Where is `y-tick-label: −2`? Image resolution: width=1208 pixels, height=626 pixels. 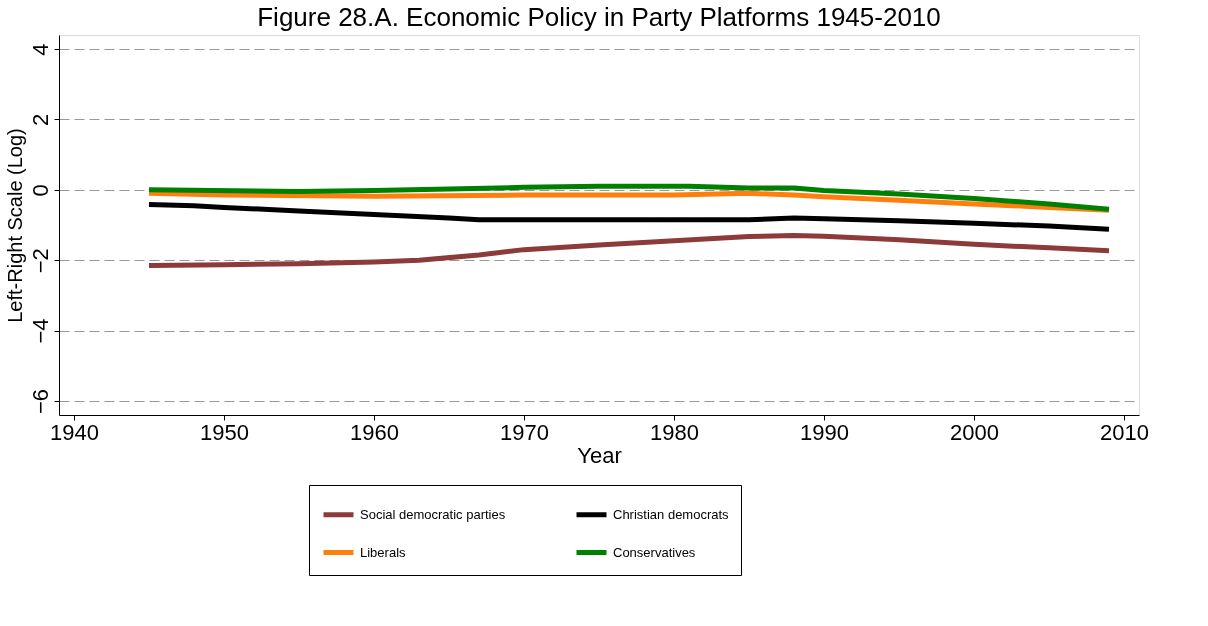
y-tick-label: −2 is located at coordinates (40, 261).